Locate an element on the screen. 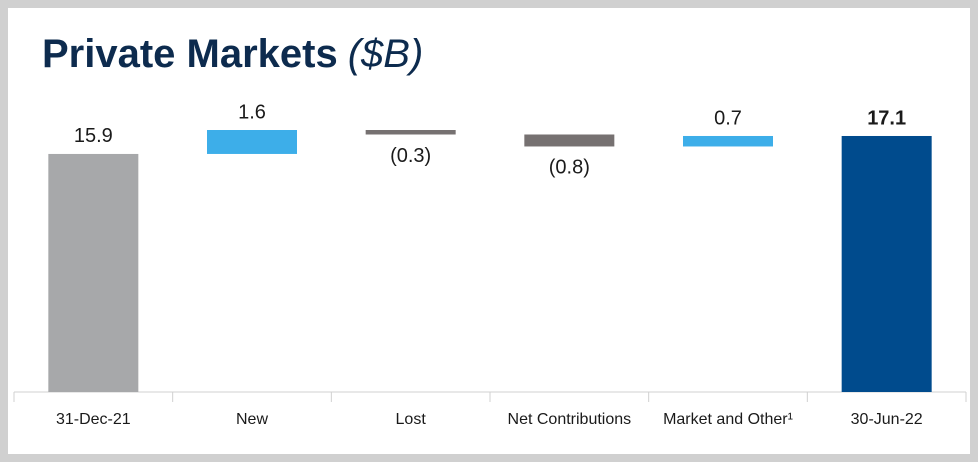 This screenshot has height=462, width=978. x-tick-label: 30-Jun-22 is located at coordinates (887, 419).